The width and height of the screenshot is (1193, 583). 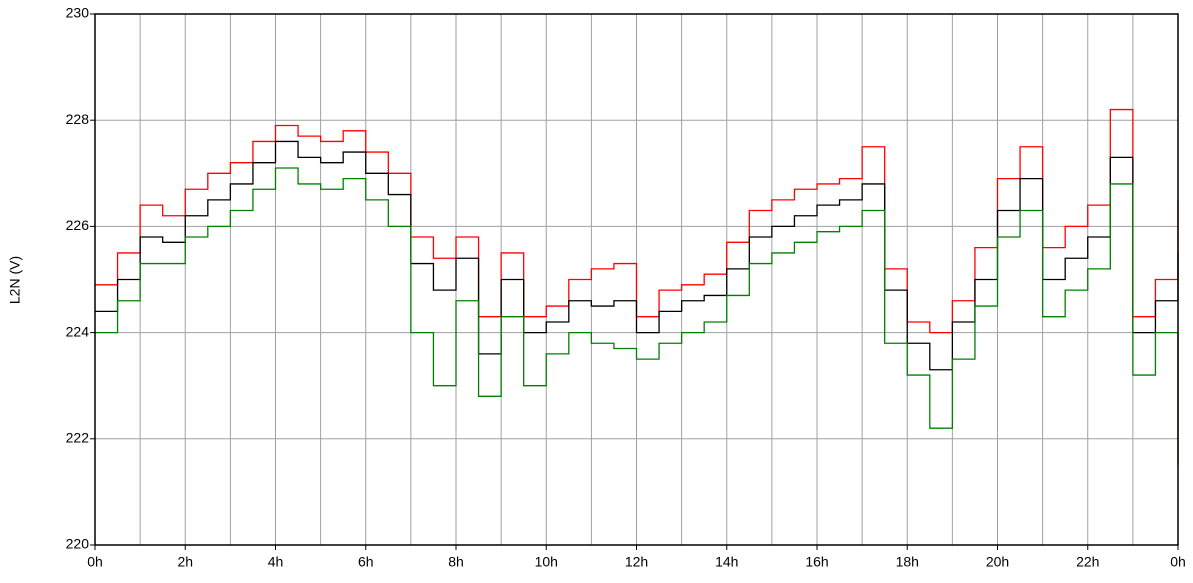 What do you see at coordinates (78, 331) in the screenshot?
I see `y-tick-label: 224` at bounding box center [78, 331].